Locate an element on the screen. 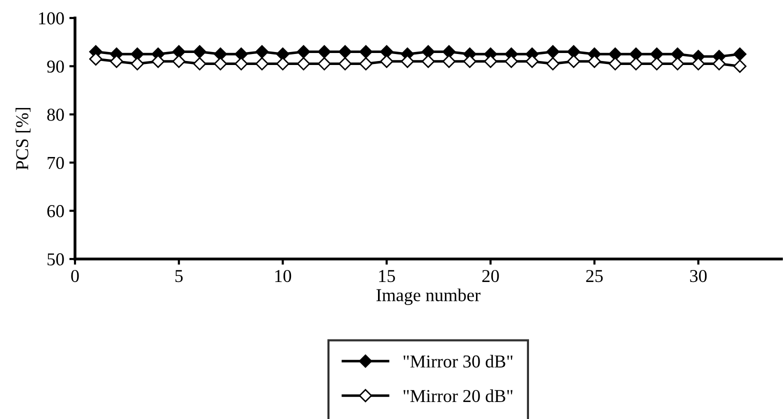 Image resolution: width=783 pixels, height=419 pixels. y-axis-title: PCS [%] is located at coordinates (23, 139).